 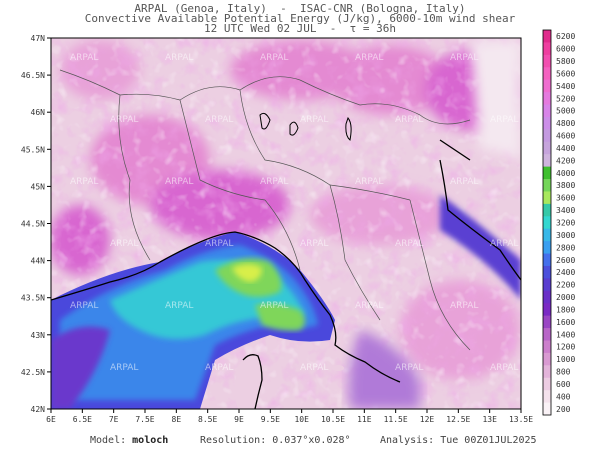 I want to click on lon-tick-label: 12E, so click(x=427, y=419).